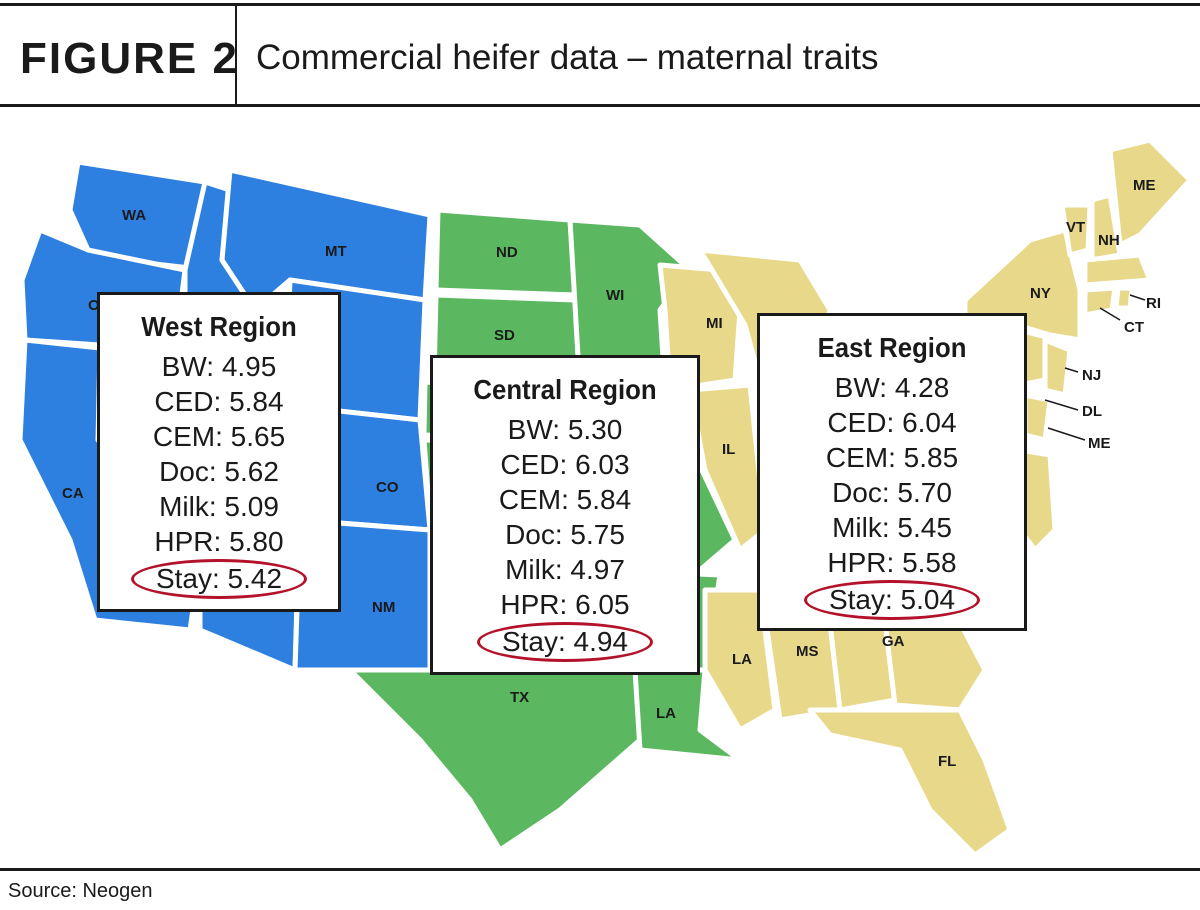 This screenshot has width=1200, height=910. Describe the element at coordinates (336, 251) in the screenshot. I see `label-mt: MT` at that location.